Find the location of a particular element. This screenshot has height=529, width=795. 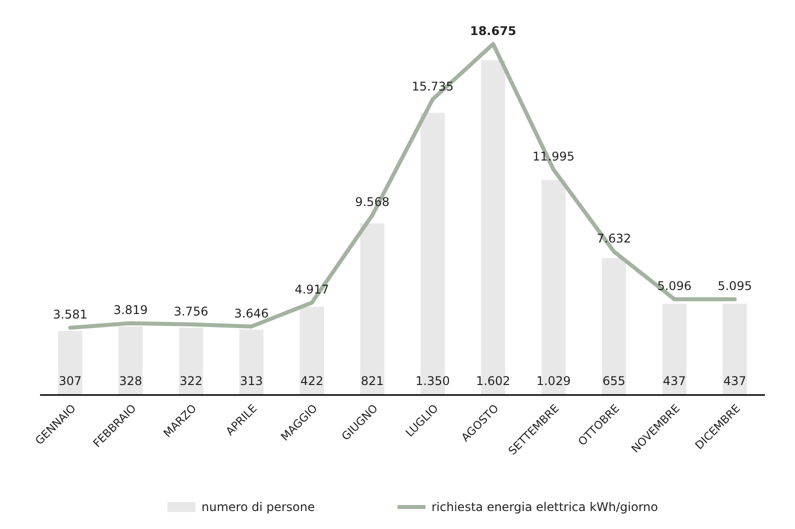

data-label: 11.995 is located at coordinates (553, 157).